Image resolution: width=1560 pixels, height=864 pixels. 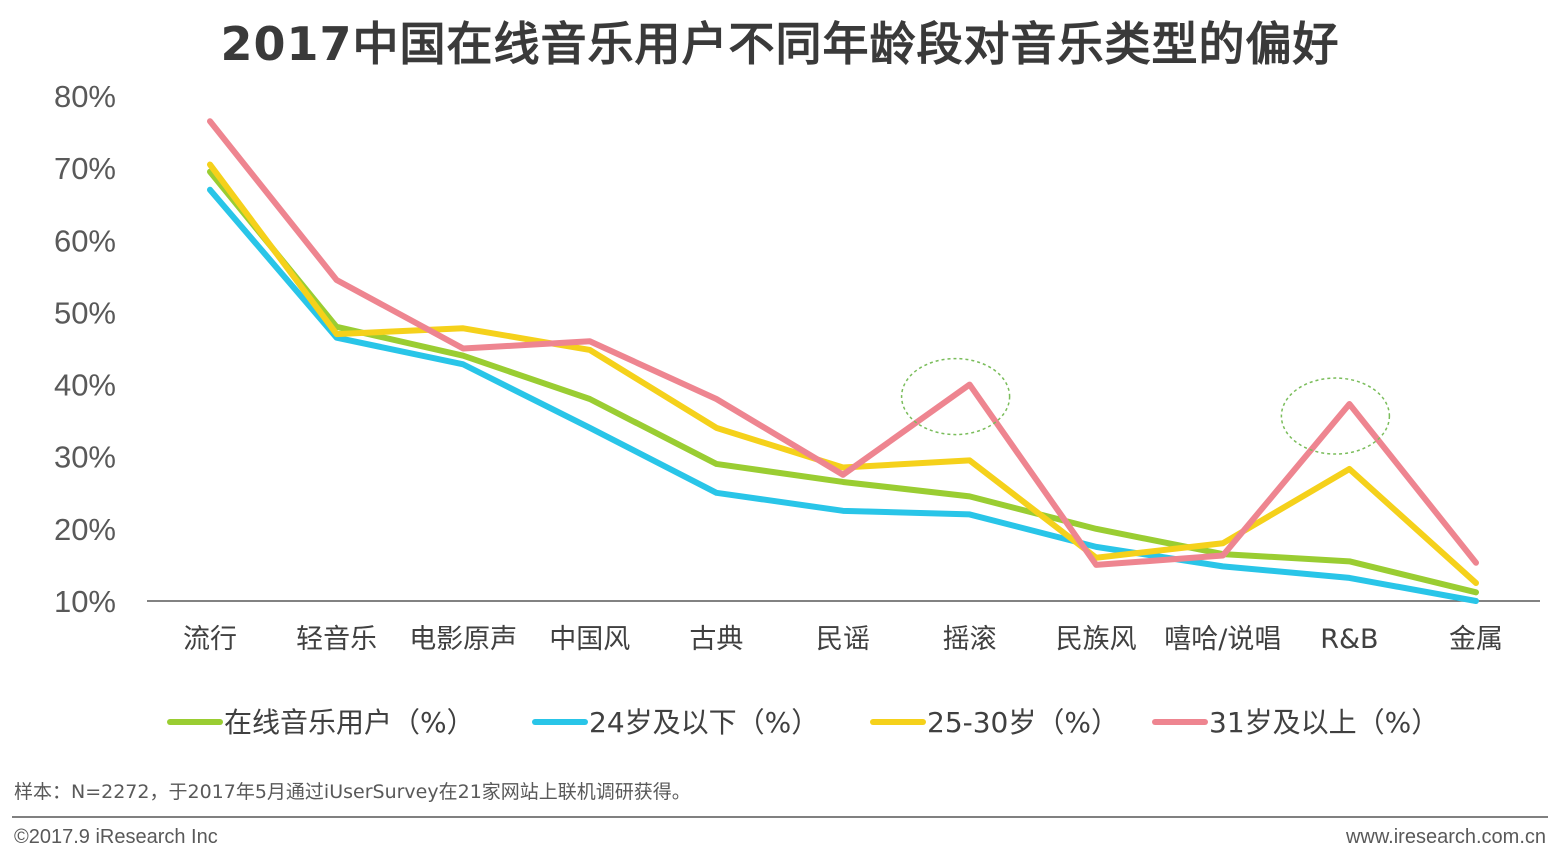 What do you see at coordinates (85, 168) in the screenshot?
I see `y-tick-label: 70%` at bounding box center [85, 168].